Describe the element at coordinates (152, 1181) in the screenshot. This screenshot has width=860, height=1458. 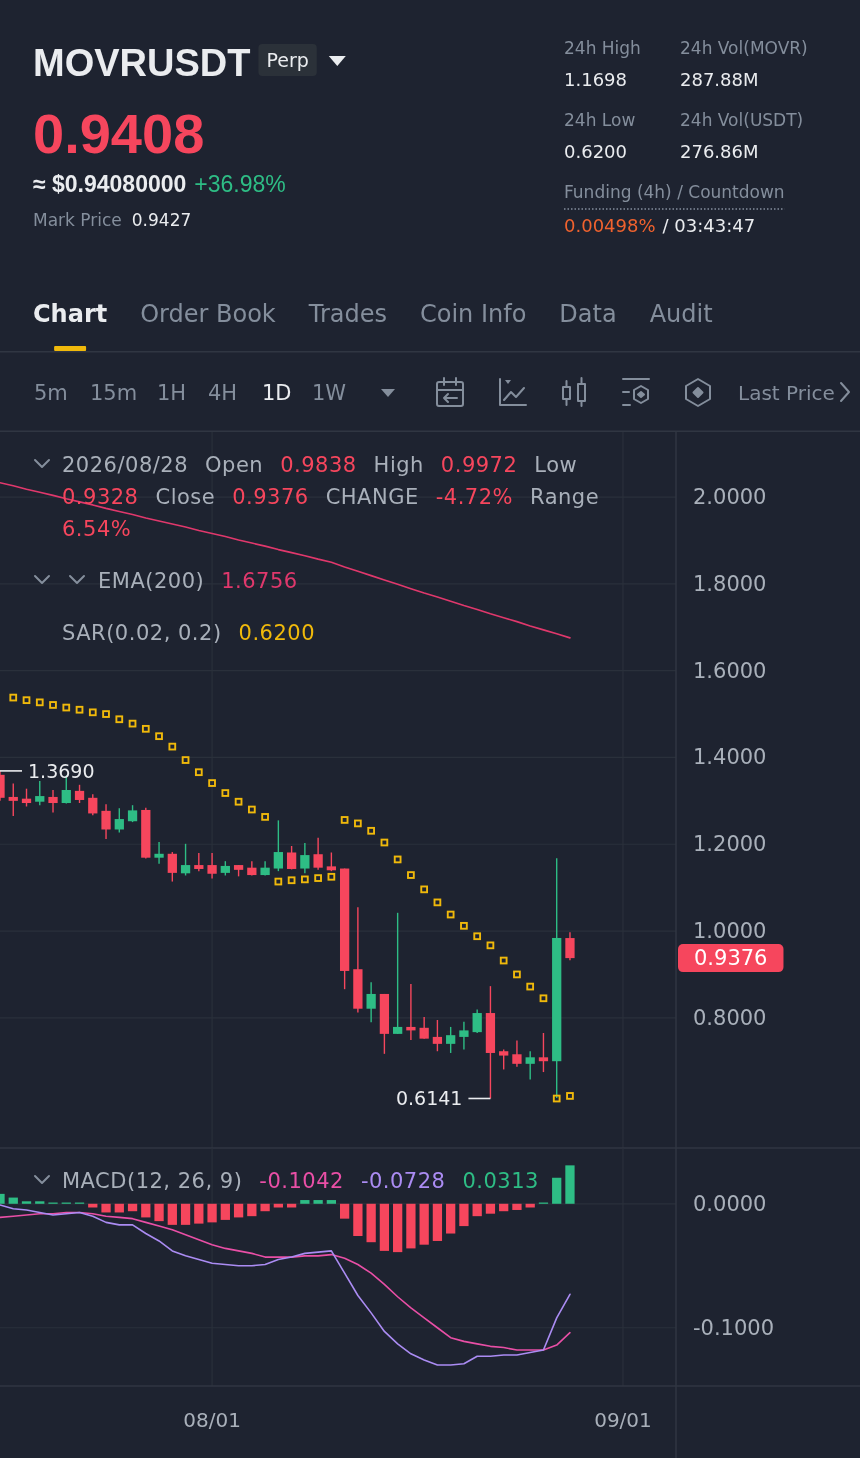
I see `text: MACD(12, 26, 9)` at that location.